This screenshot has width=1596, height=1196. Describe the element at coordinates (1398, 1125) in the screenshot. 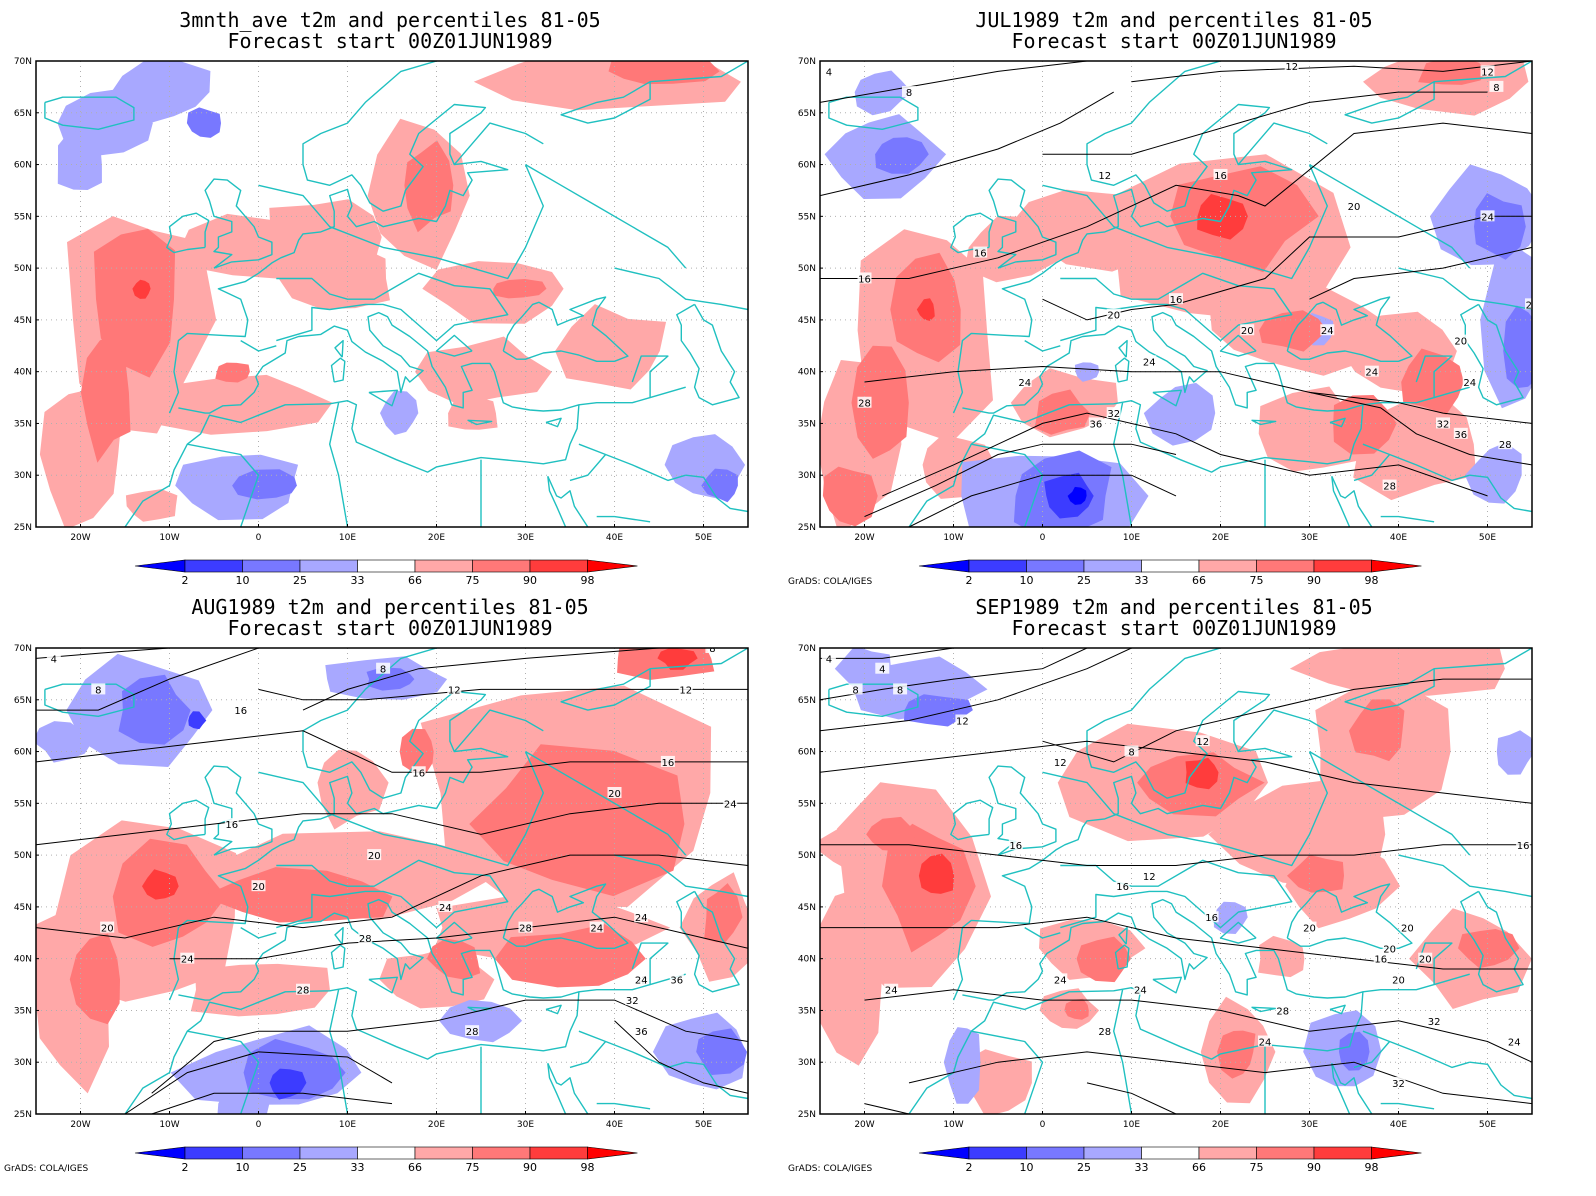

I see `lon-tick-label: 40E` at that location.